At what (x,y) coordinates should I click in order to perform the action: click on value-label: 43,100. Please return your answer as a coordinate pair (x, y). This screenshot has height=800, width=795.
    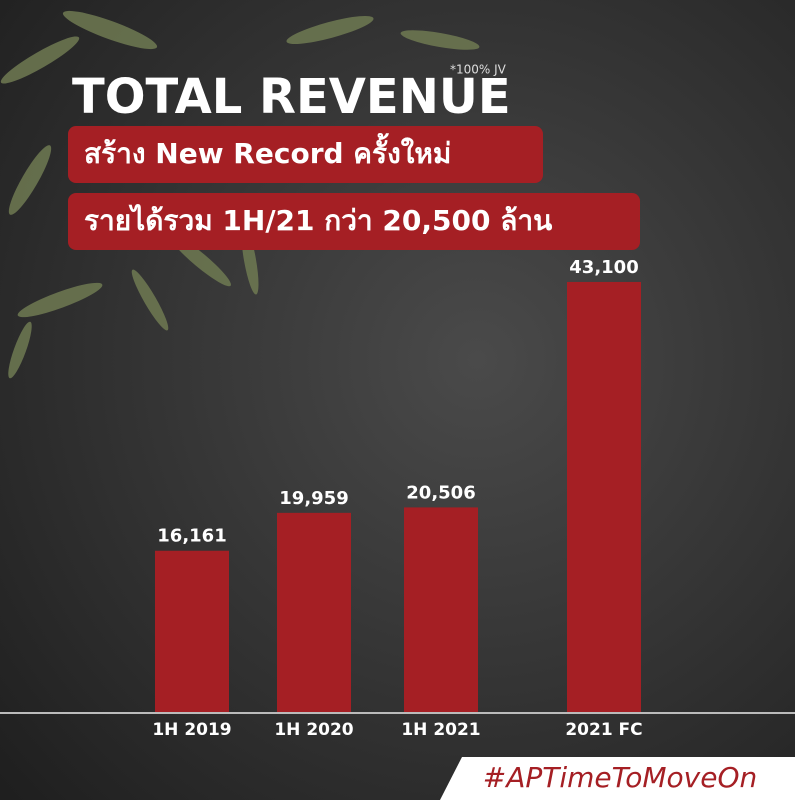
    Looking at the image, I should click on (603, 267).